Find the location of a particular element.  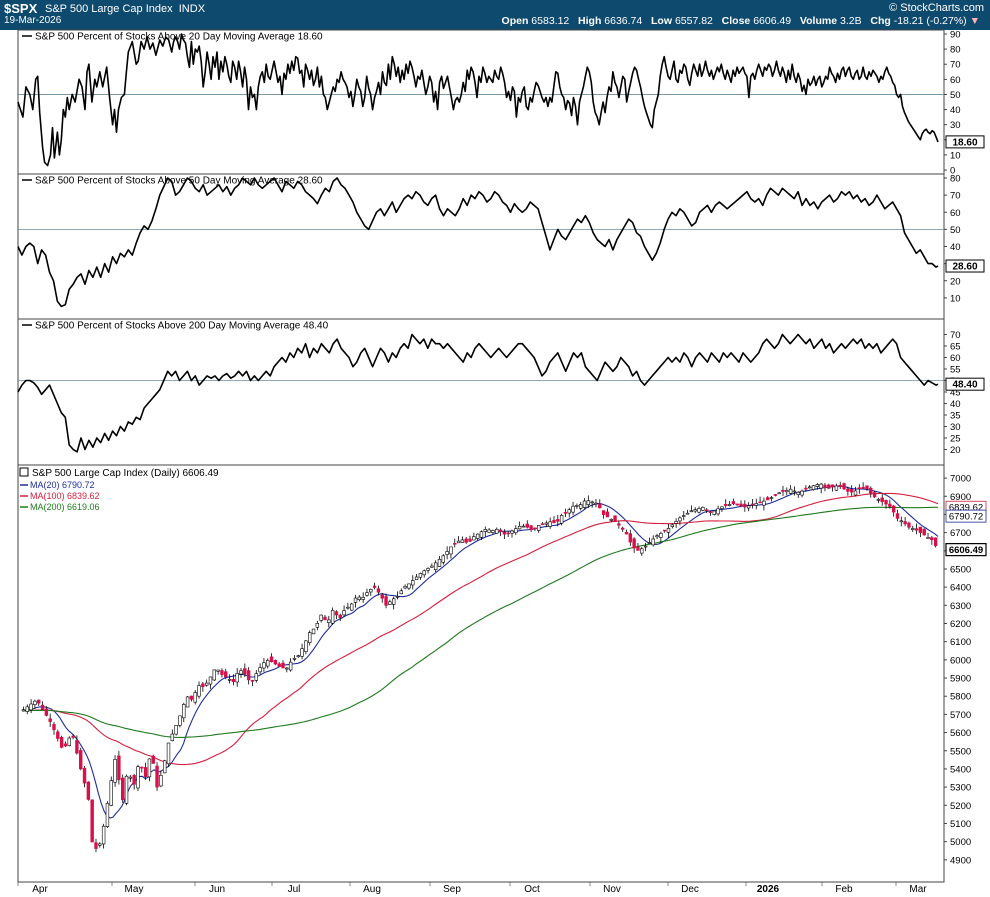

month-label-sep: Sep is located at coordinates (452, 889).